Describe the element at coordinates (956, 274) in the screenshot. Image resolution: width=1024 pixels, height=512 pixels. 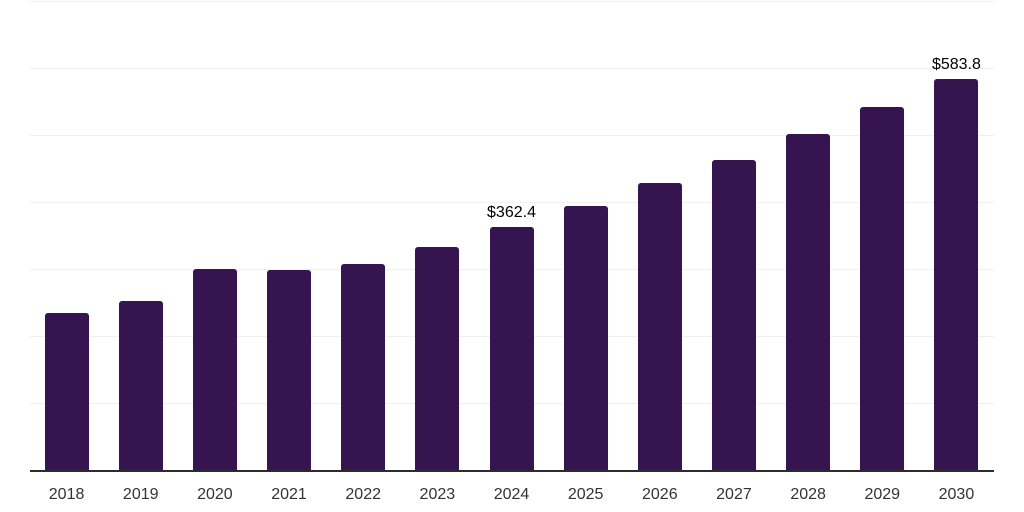
I see `bar-2030` at that location.